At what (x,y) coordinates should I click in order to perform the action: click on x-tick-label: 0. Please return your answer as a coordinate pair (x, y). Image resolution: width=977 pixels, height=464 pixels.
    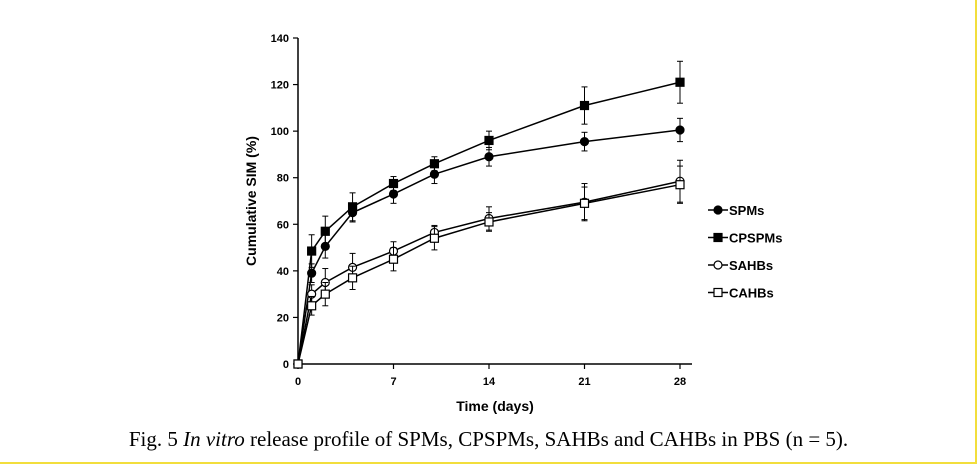
    Looking at the image, I should click on (298, 382).